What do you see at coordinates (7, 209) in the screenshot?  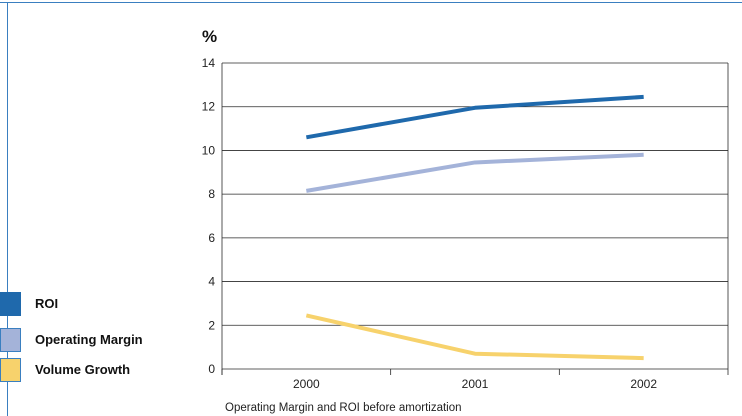 I see `frame-left-rule` at bounding box center [7, 209].